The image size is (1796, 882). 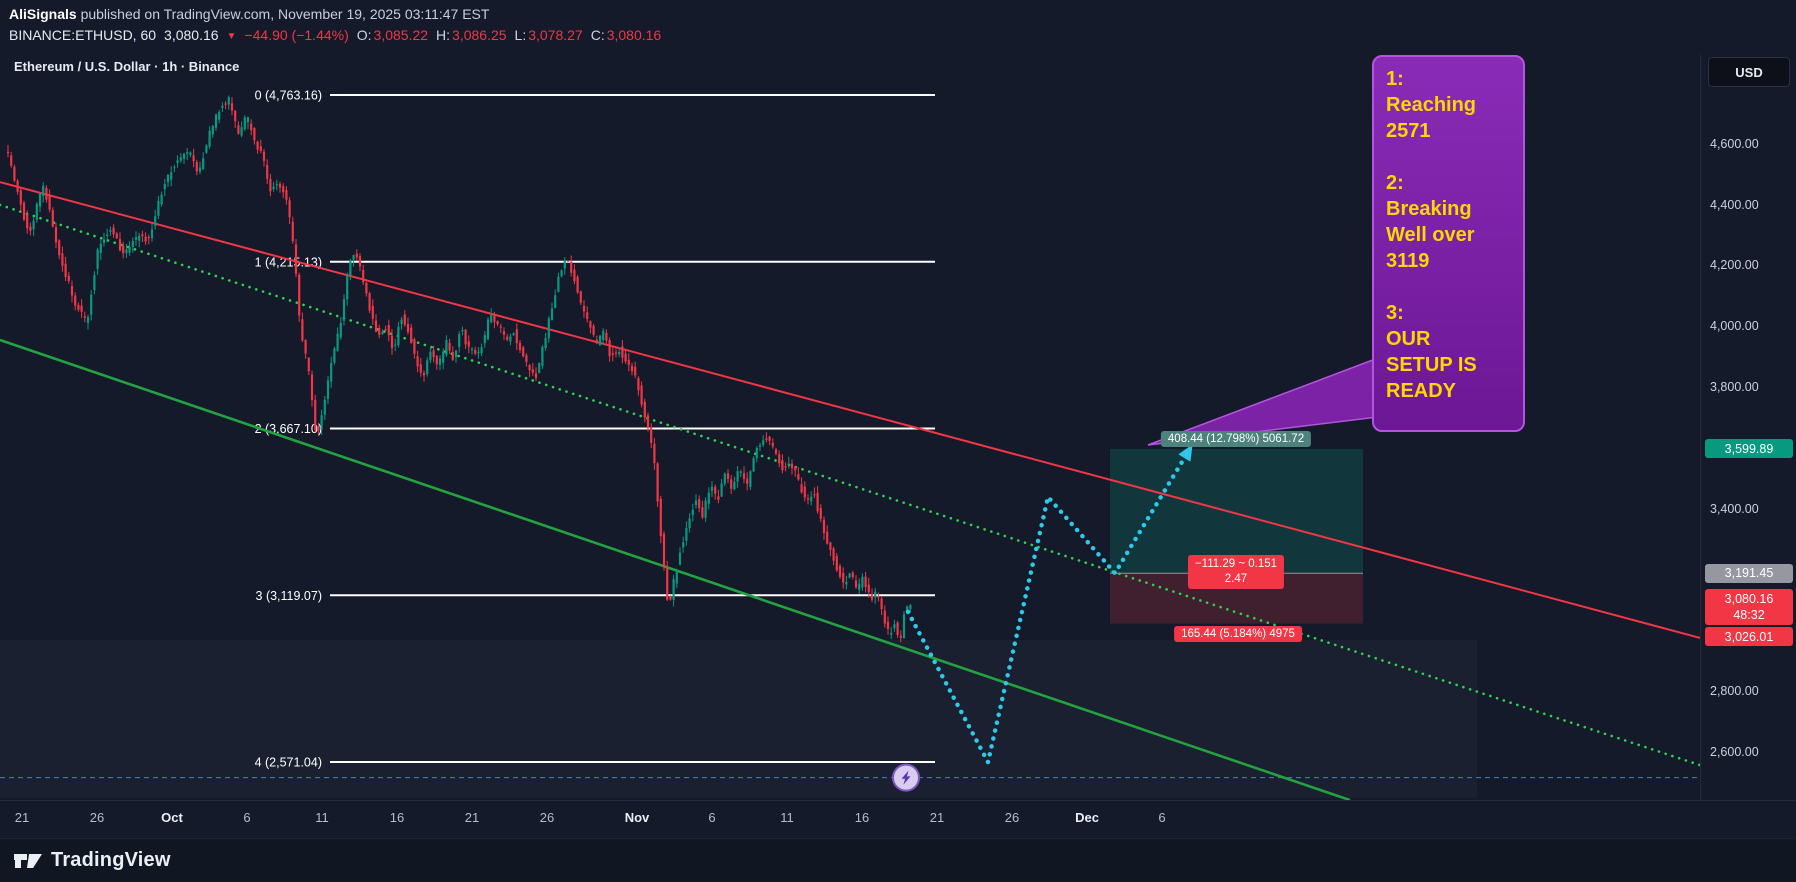 What do you see at coordinates (1236, 579) in the screenshot?
I see `position-pl-line2: 2.47` at bounding box center [1236, 579].